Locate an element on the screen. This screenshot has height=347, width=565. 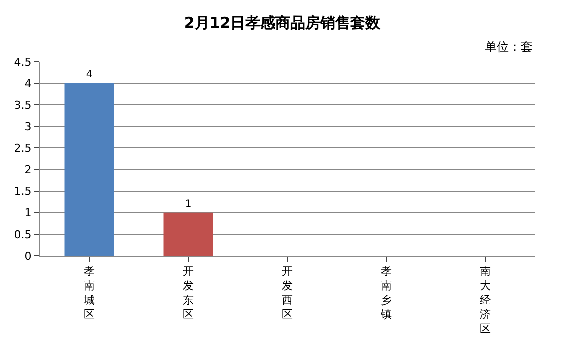
chart-title: 2月12日孝感商品房销售套数 is located at coordinates (283, 23).